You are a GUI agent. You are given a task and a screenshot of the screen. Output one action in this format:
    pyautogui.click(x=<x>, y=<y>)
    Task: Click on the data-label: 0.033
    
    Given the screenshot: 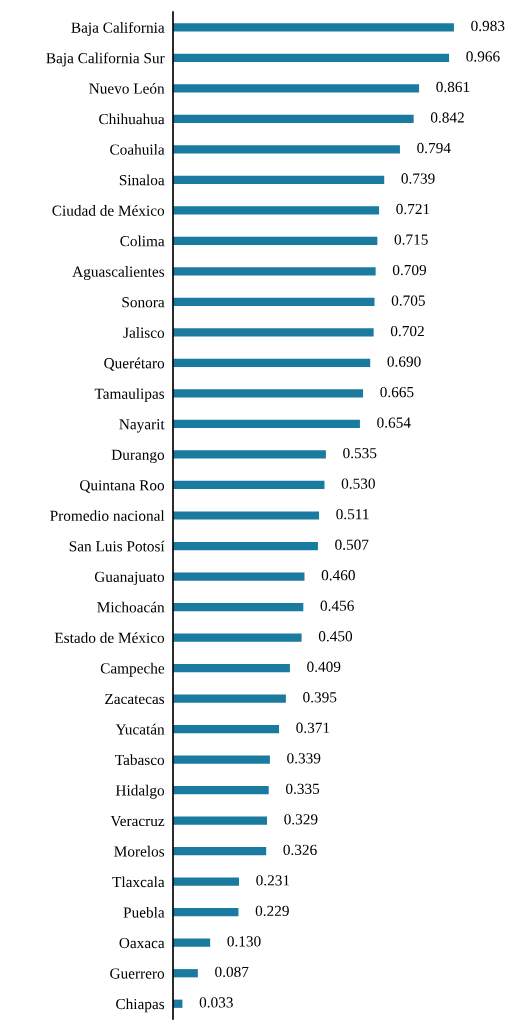 What is the action you would take?
    pyautogui.click(x=216, y=1002)
    